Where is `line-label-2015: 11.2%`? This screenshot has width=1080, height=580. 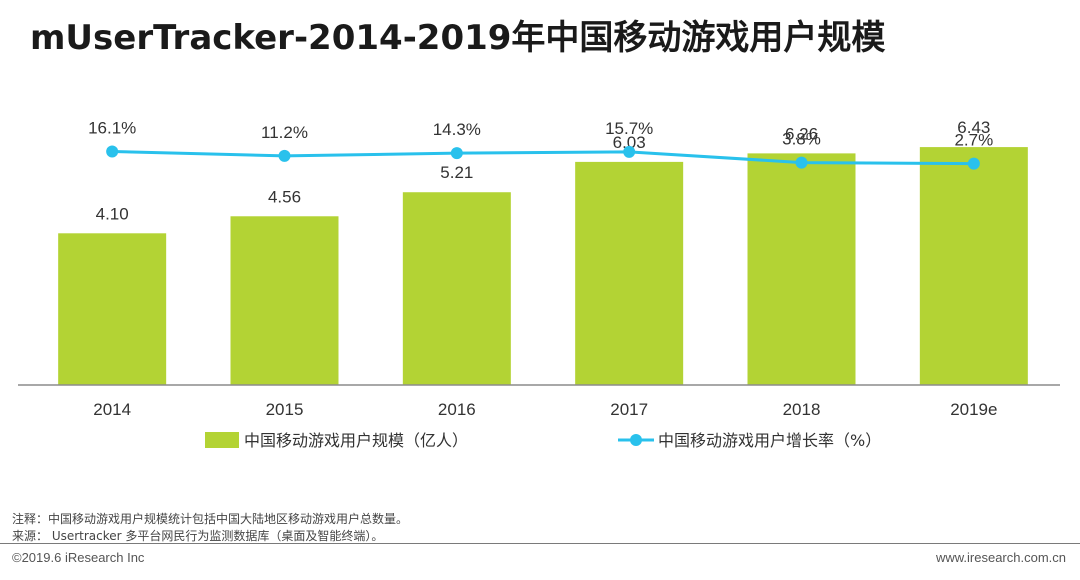 line-label-2015: 11.2% is located at coordinates (284, 132).